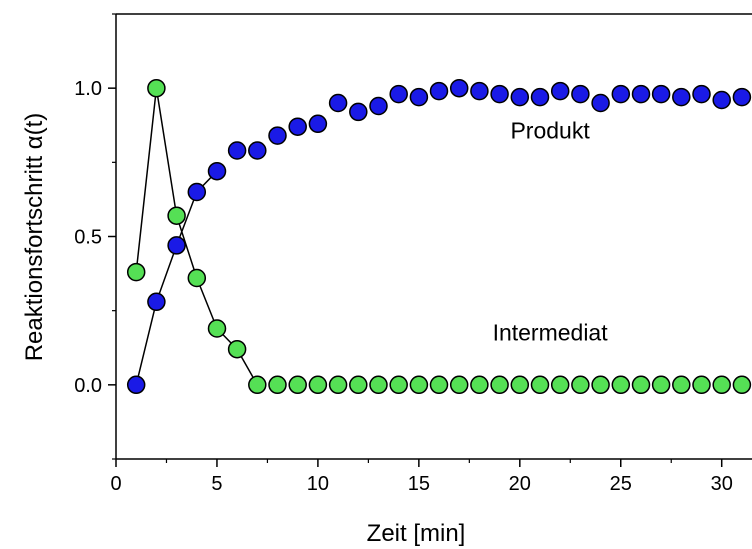  What do you see at coordinates (550, 131) in the screenshot?
I see `series-annotation: Produkt` at bounding box center [550, 131].